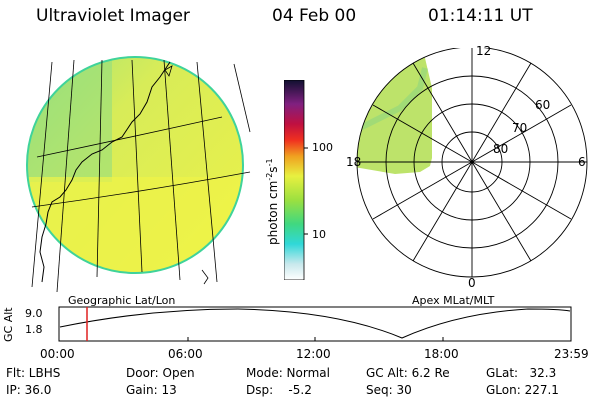  Describe the element at coordinates (484, 51) in the screenshot. I see `mlt-label-12: 12` at that location.